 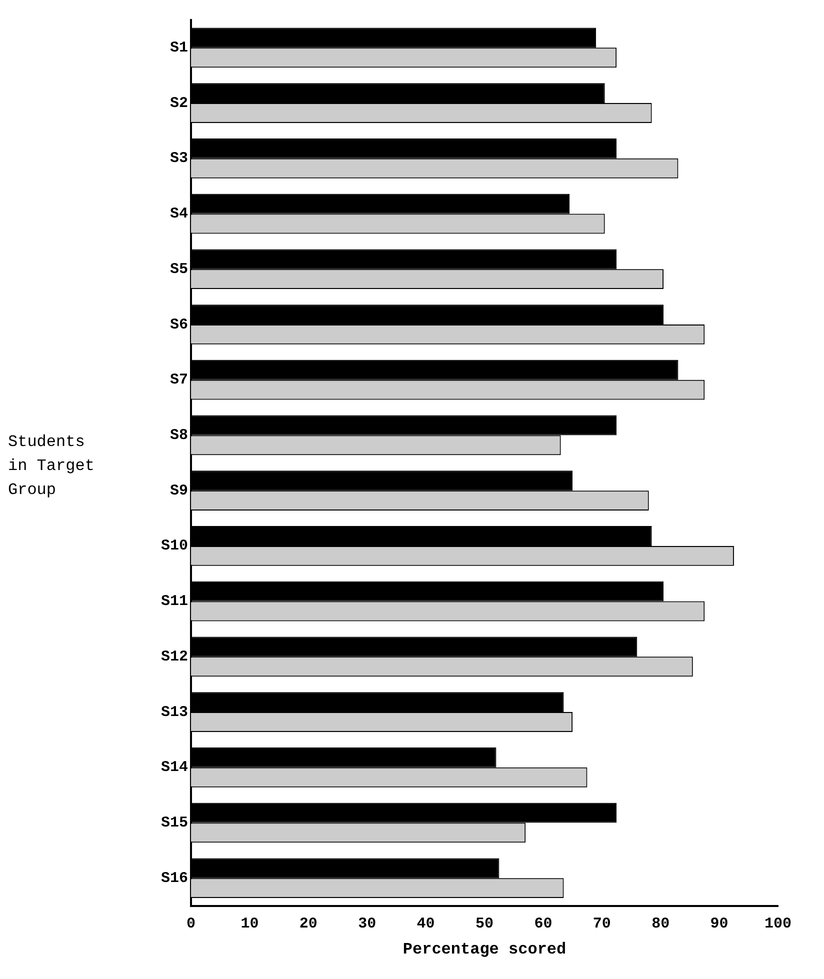 What do you see at coordinates (174, 601) in the screenshot?
I see `y-tick-label: S11` at bounding box center [174, 601].